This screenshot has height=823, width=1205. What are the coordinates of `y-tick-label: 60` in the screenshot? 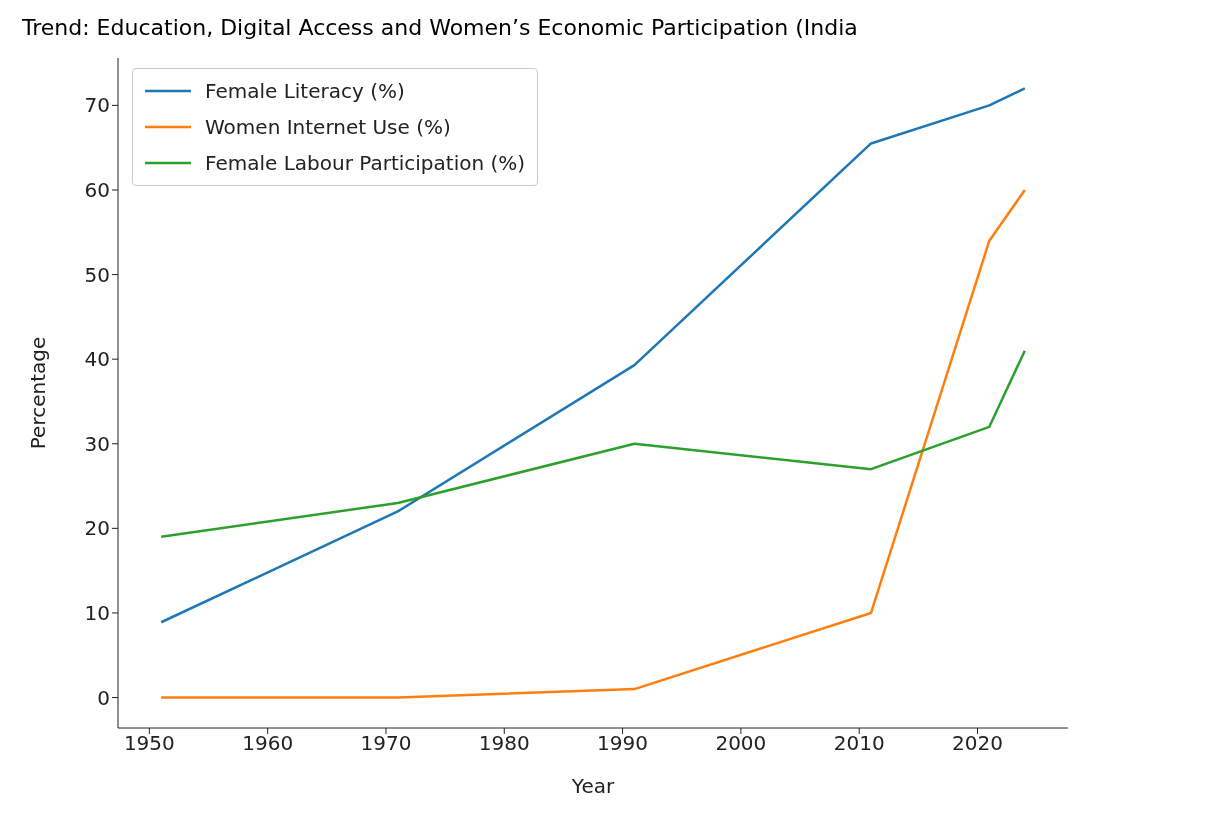 It's located at (97, 190).